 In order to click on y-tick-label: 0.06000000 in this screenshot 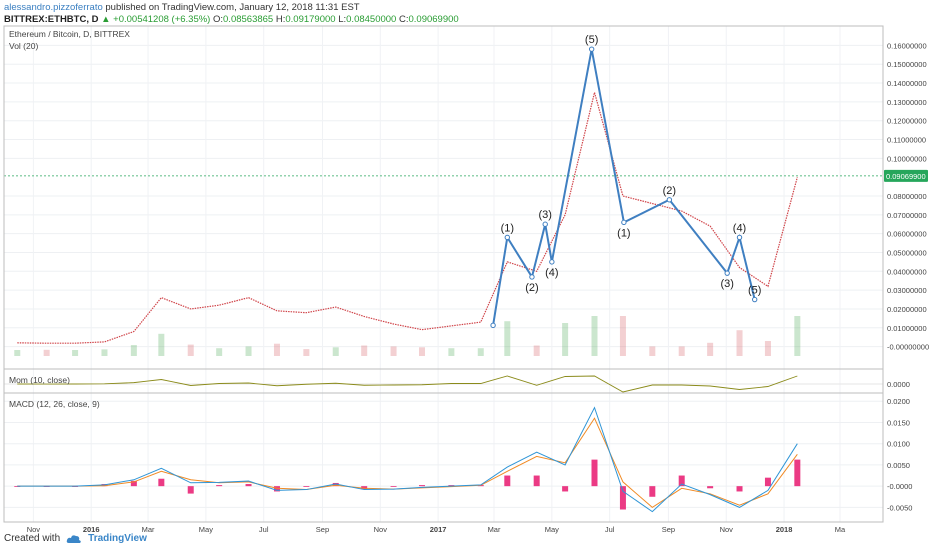, I will do `click(907, 234)`.